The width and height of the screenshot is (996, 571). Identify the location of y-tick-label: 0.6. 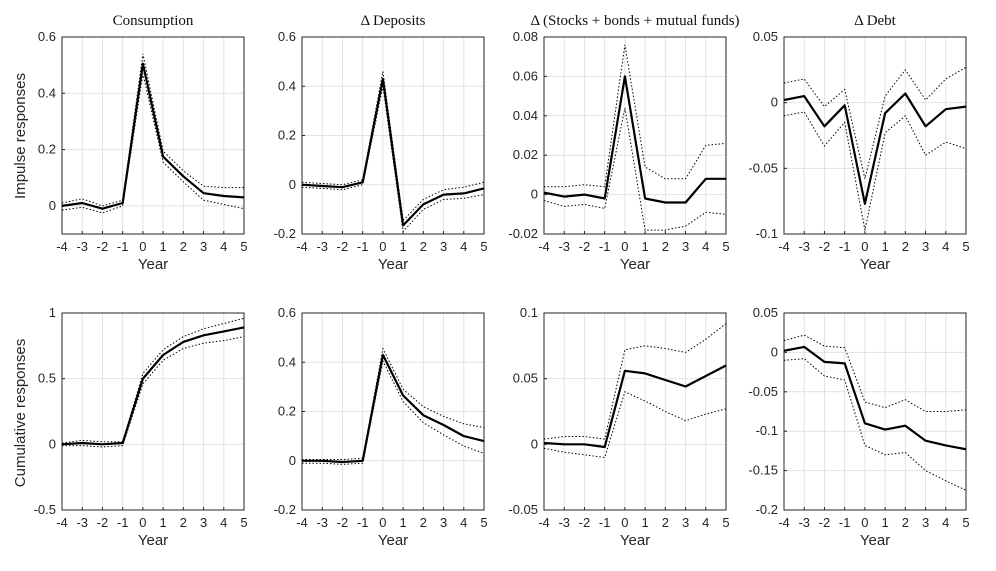
(287, 36).